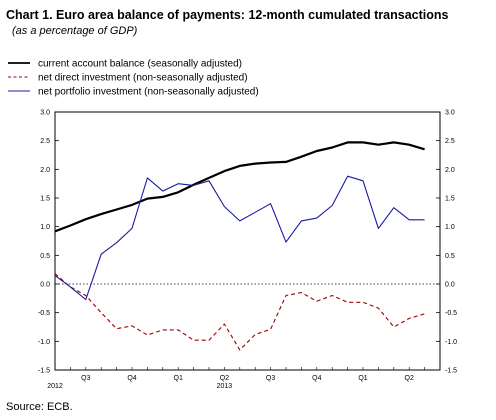  Describe the element at coordinates (451, 371) in the screenshot. I see `y-tick-label-right: -1.5` at that location.